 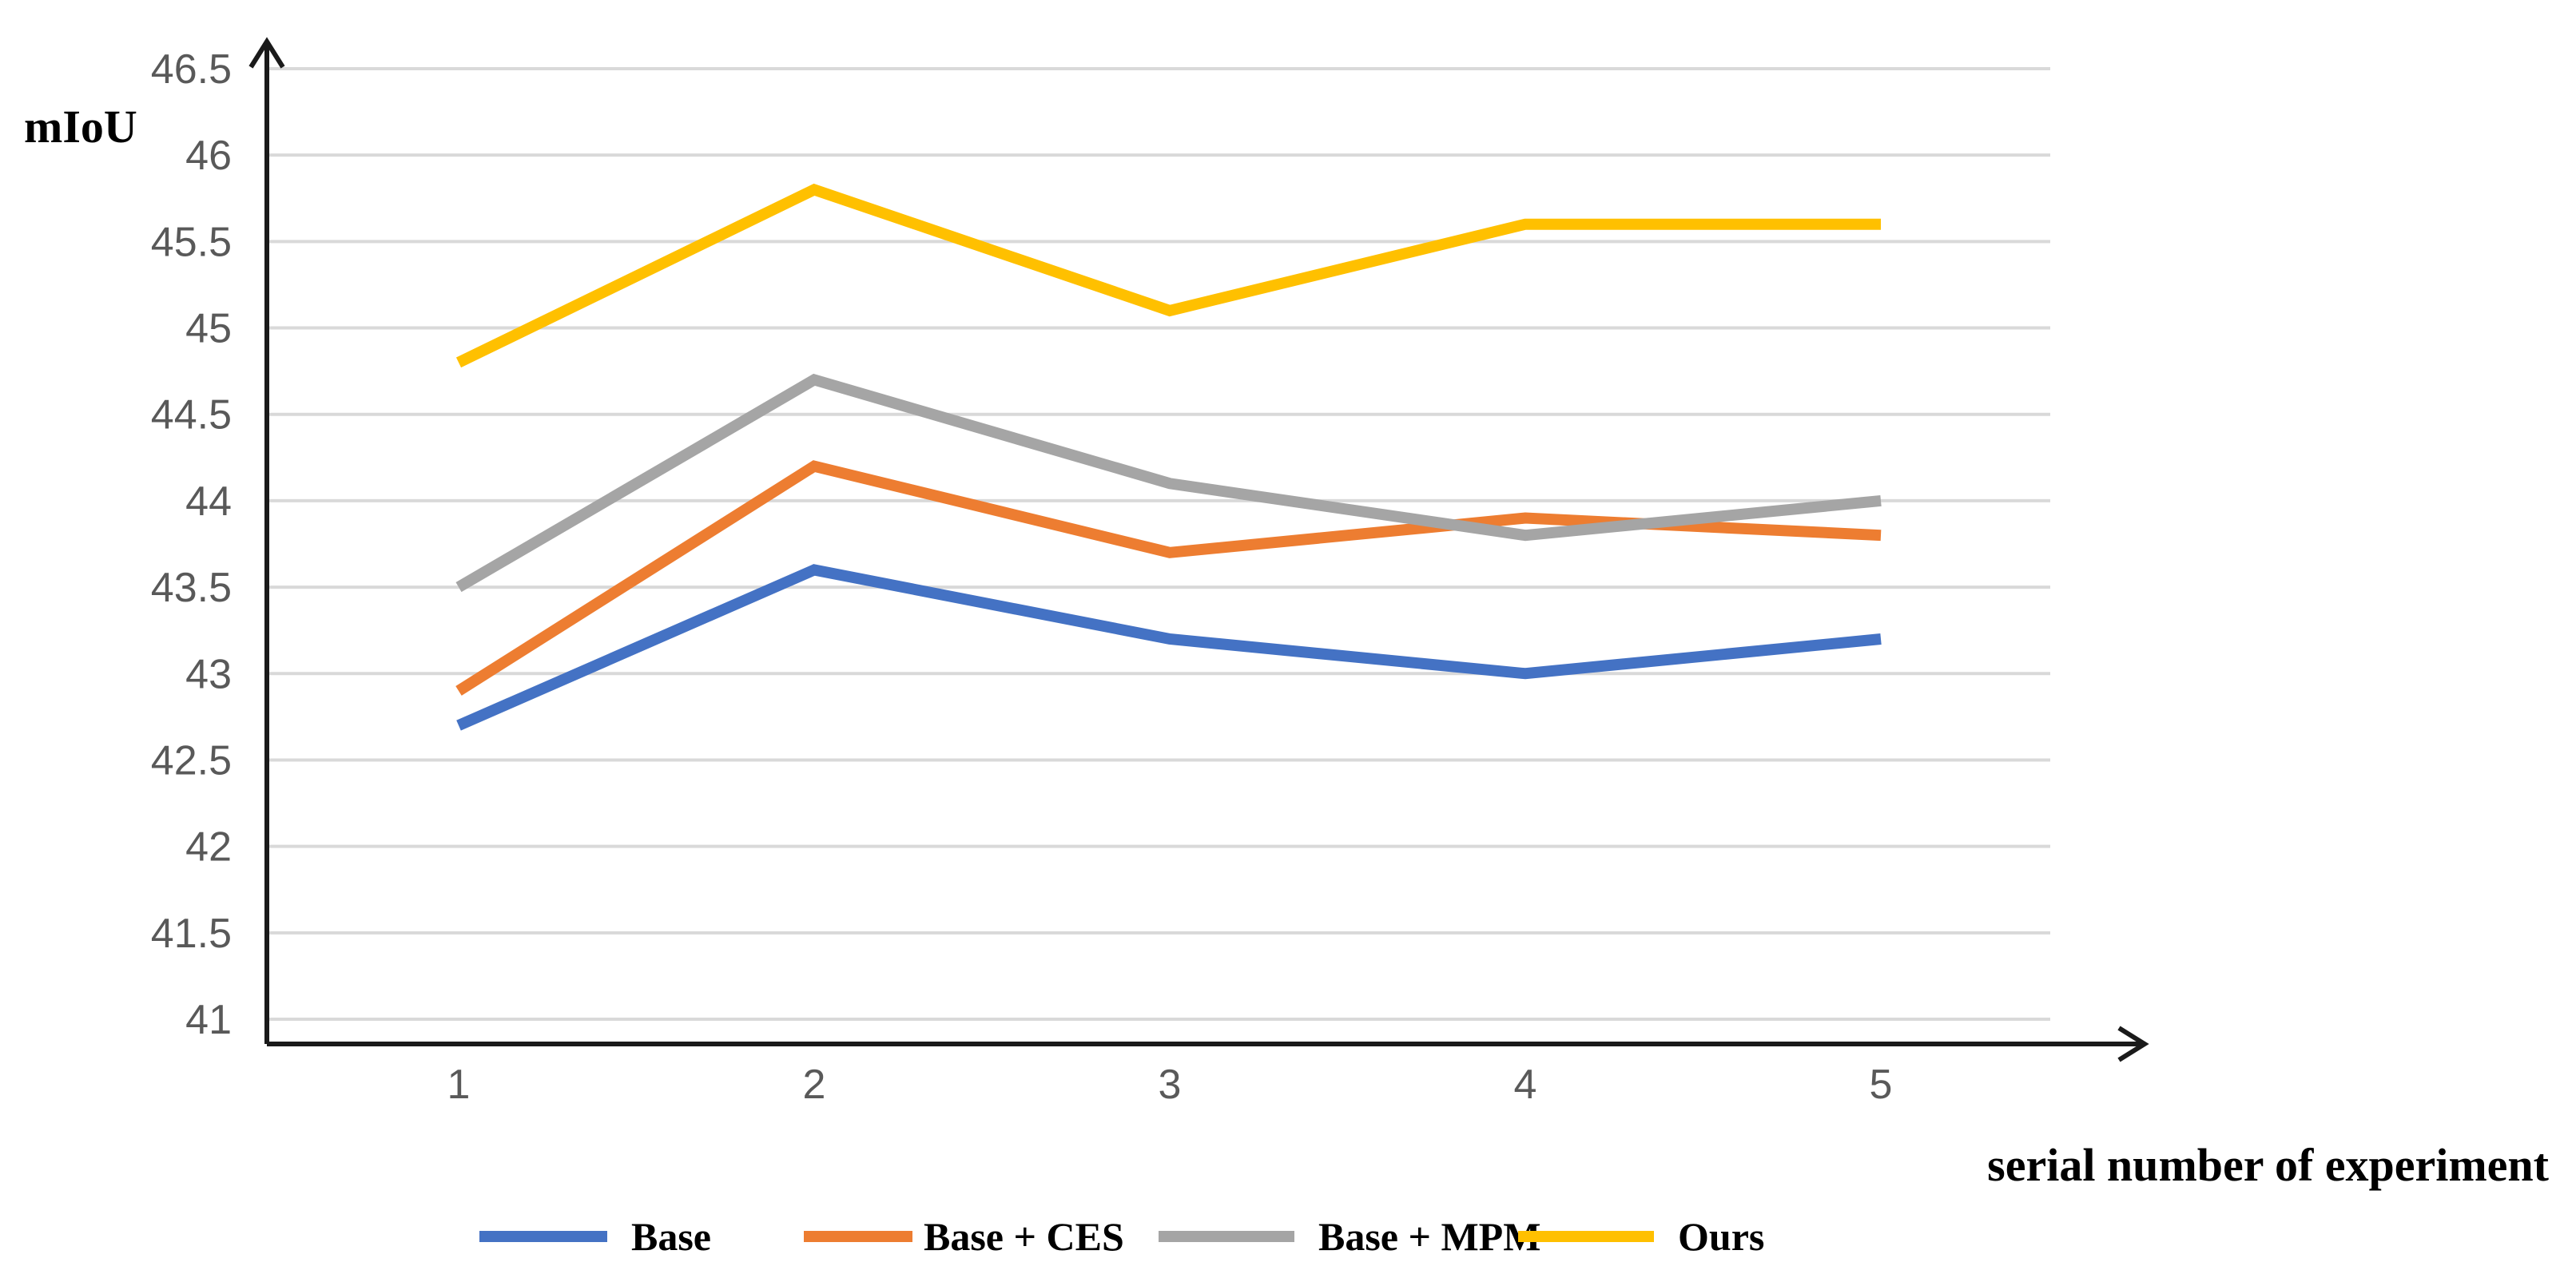 What do you see at coordinates (1169, 647) in the screenshot?
I see `series-line-base` at bounding box center [1169, 647].